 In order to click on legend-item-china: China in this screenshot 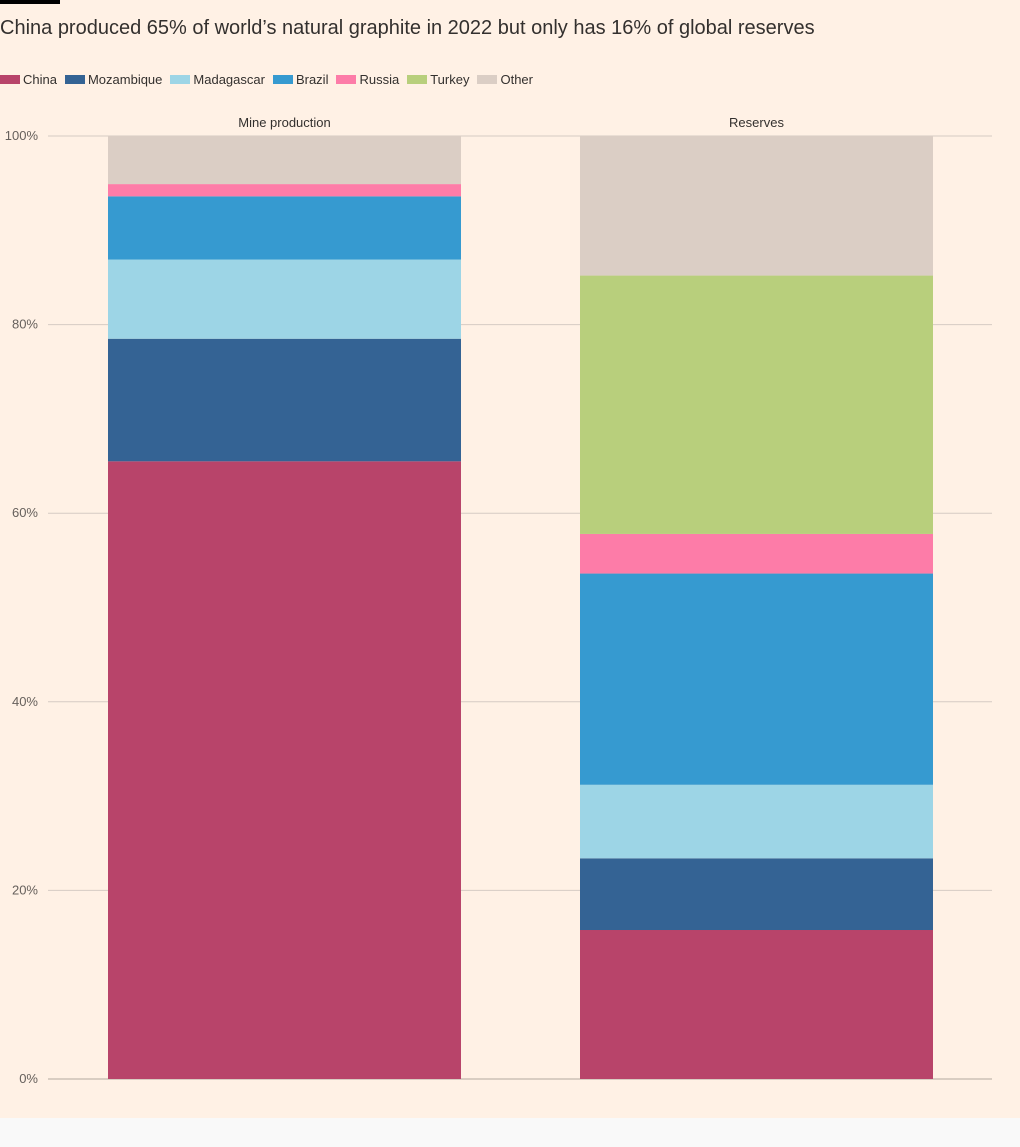, I will do `click(28, 79)`.